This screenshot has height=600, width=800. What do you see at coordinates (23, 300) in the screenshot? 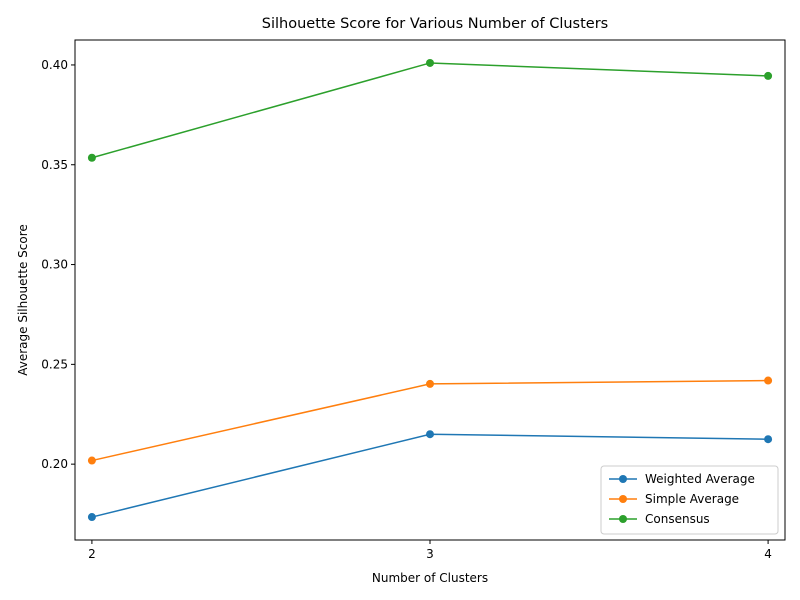
I see `y-axis-label: Average Silhouette Score` at bounding box center [23, 300].